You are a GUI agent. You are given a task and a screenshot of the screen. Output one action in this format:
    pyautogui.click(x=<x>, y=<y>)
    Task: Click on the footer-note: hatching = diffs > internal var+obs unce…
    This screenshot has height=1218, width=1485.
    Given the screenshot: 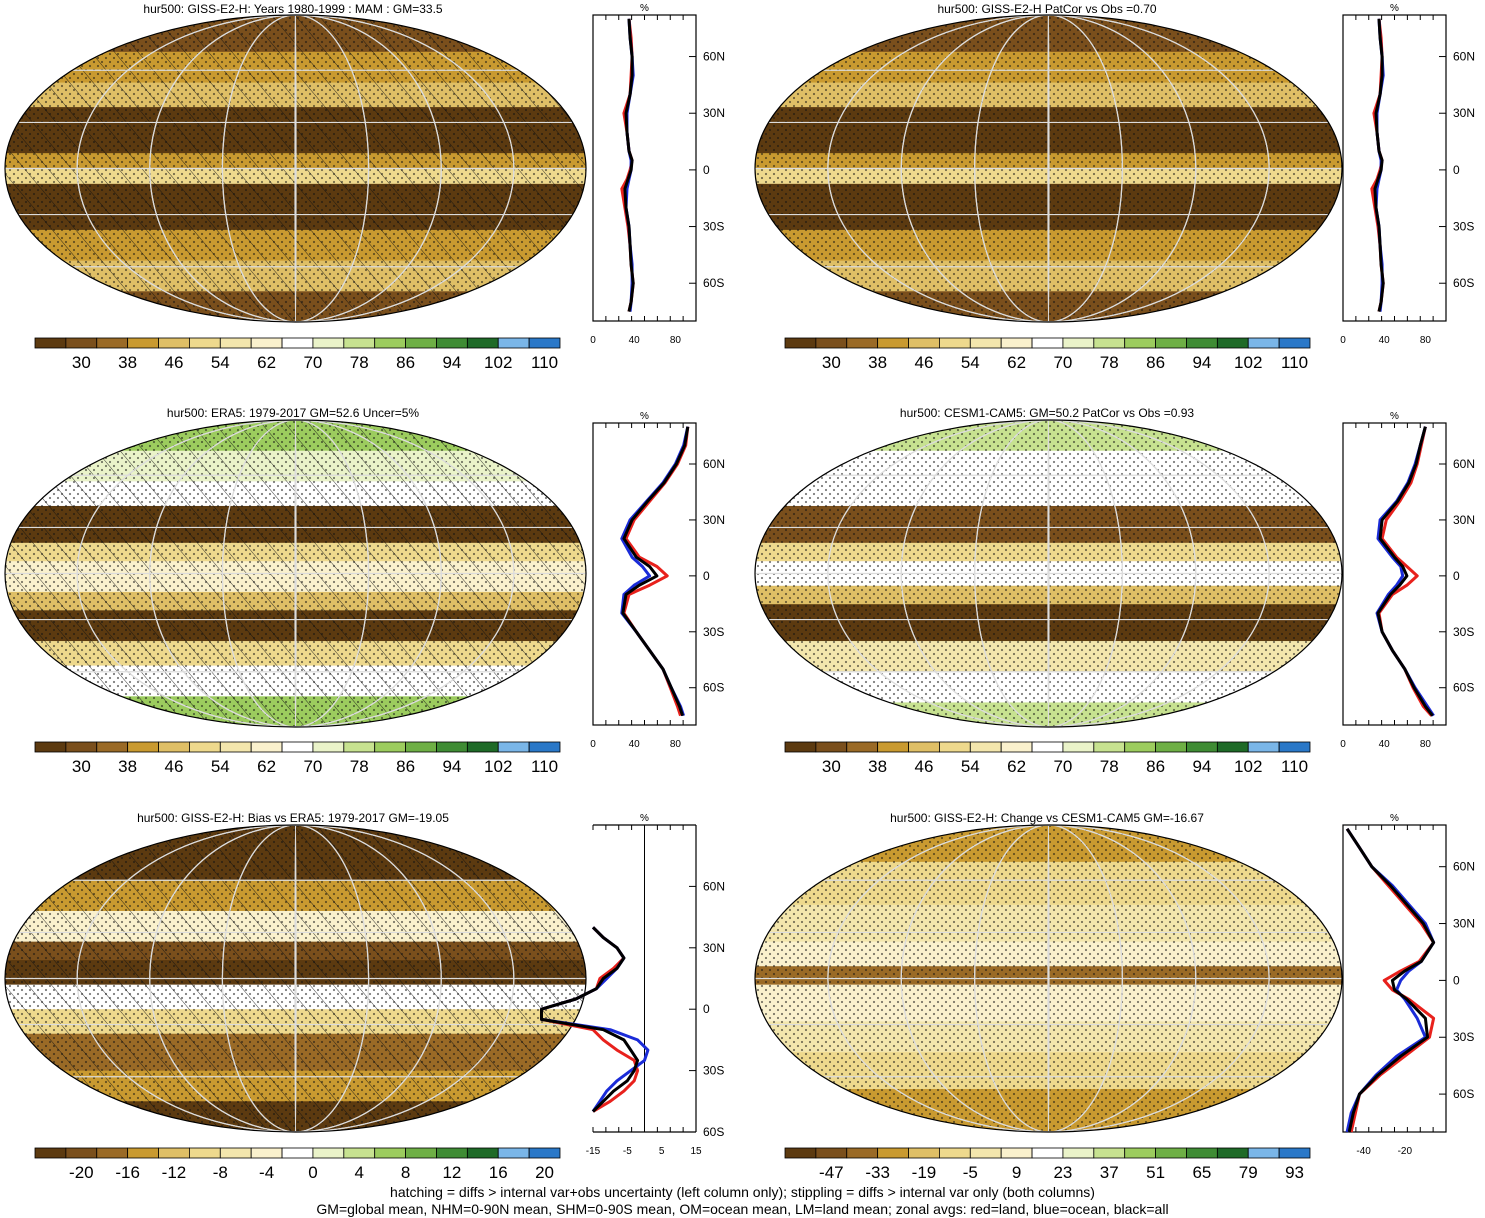 What is the action you would take?
    pyautogui.click(x=742, y=1201)
    